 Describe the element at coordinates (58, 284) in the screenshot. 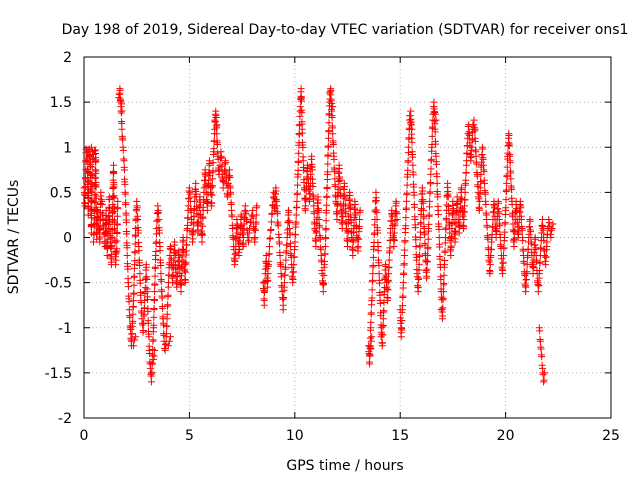

I see `y-tick-label: -0.5` at that location.